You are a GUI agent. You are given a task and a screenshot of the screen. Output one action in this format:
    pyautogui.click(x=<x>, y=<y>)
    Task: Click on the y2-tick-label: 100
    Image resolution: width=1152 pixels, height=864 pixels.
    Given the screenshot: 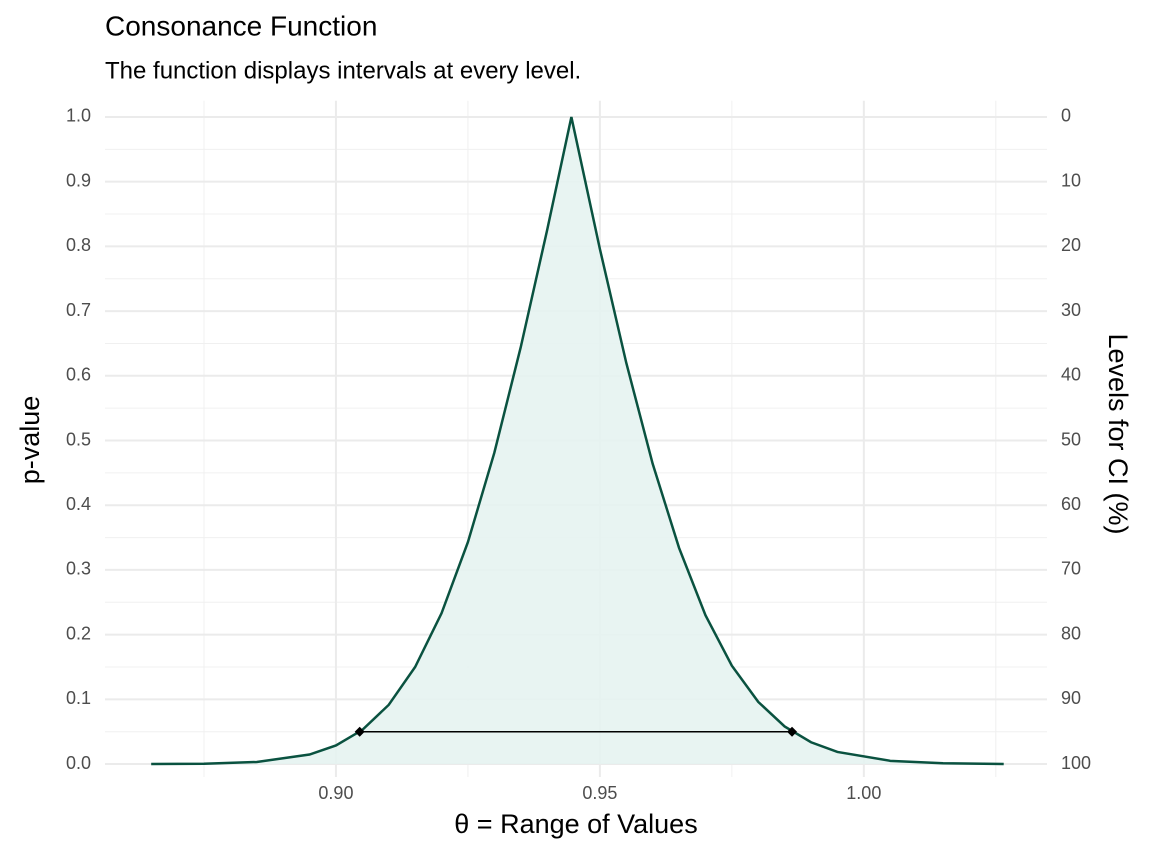 What is the action you would take?
    pyautogui.click(x=1076, y=763)
    